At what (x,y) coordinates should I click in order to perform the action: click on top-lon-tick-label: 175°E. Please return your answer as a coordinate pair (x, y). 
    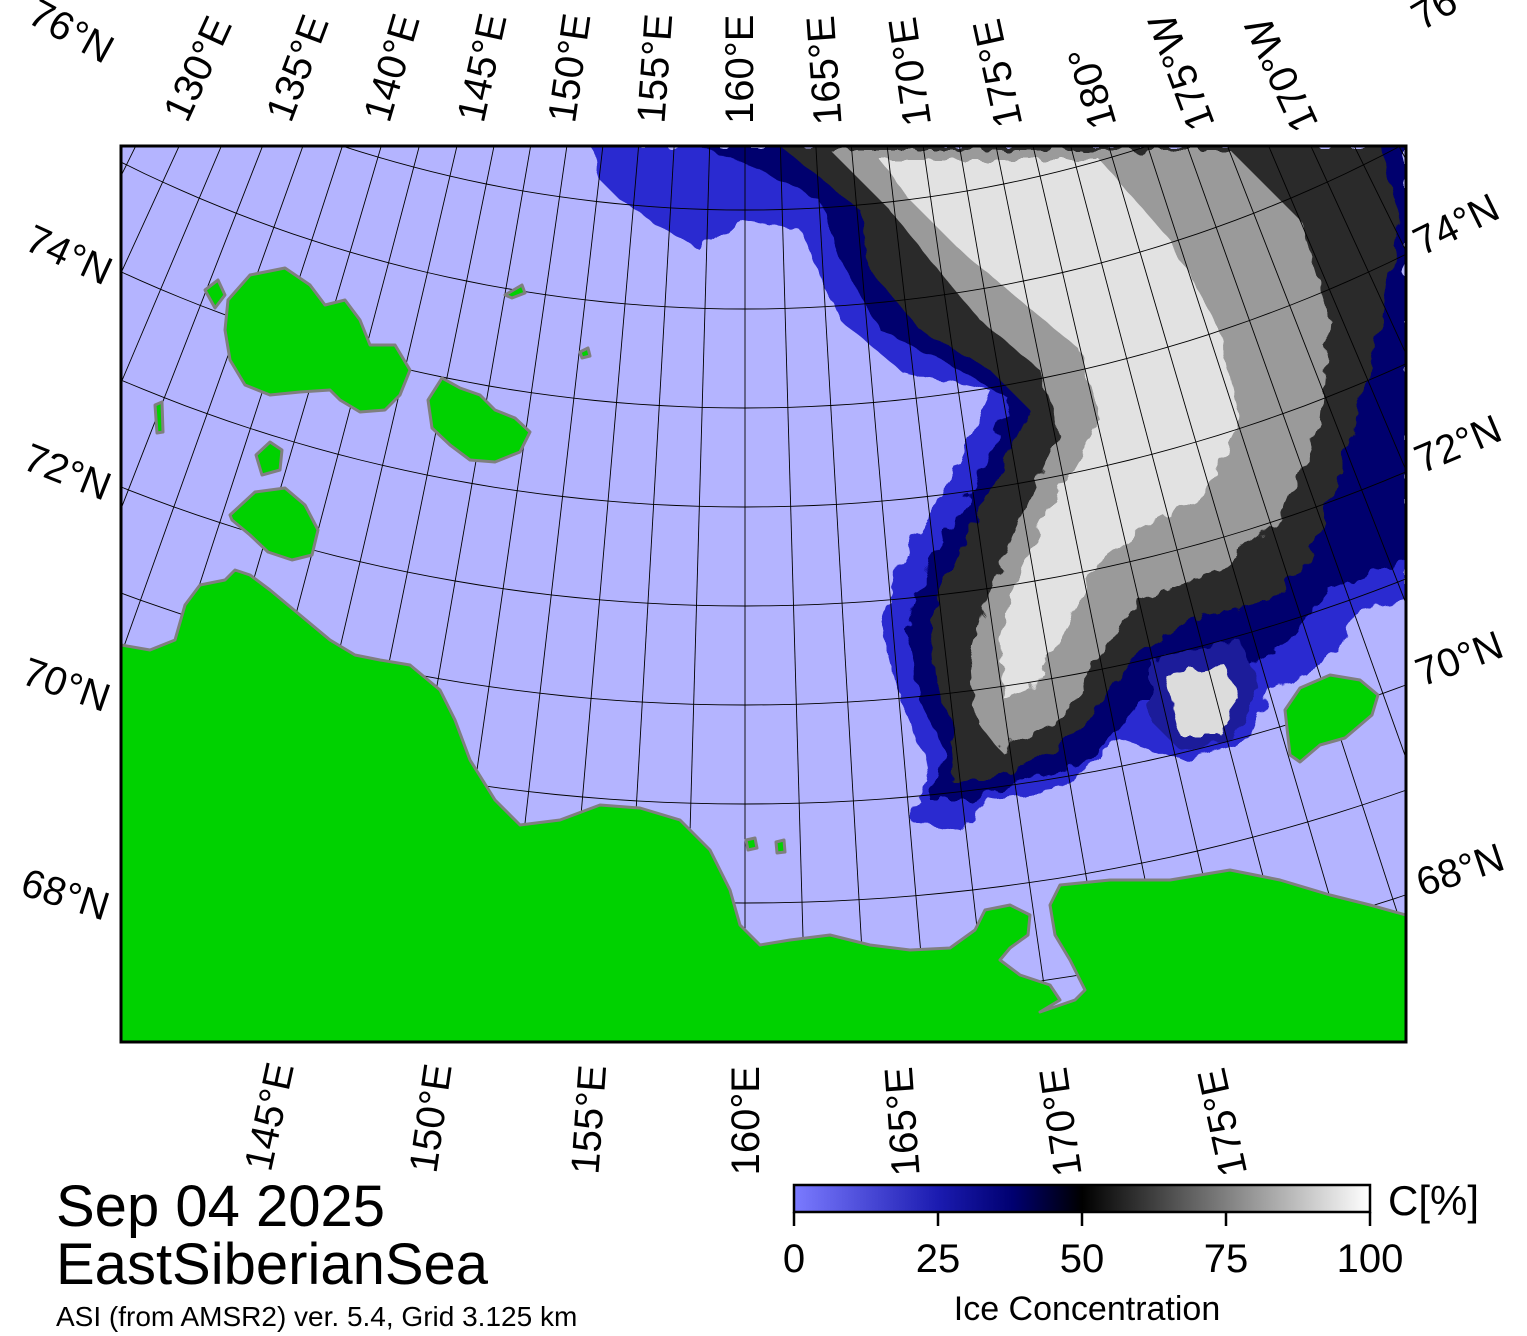
    Looking at the image, I should click on (998, 73).